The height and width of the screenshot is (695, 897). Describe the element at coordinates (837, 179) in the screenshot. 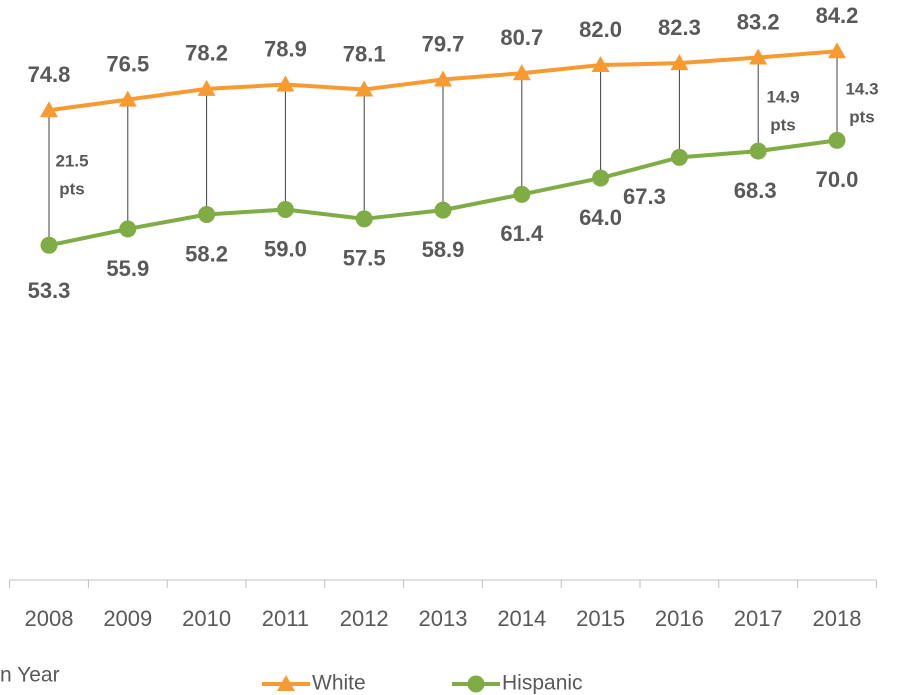

I see `data-label: 70.0` at that location.